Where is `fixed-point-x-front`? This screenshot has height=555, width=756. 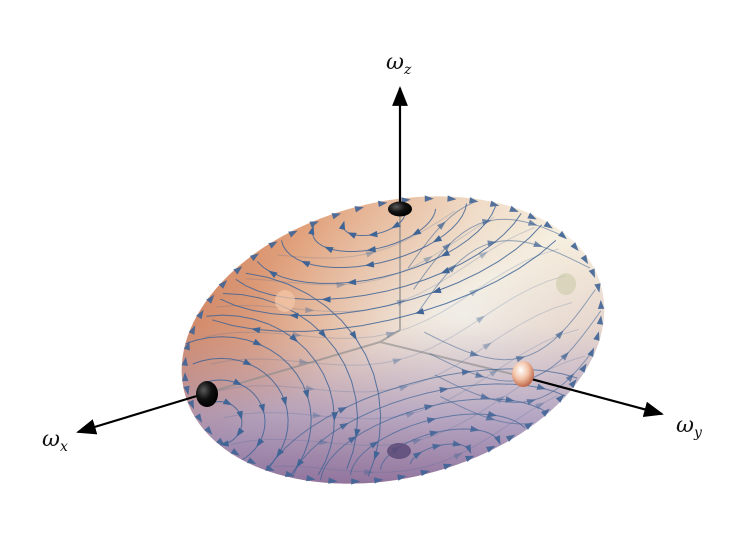 fixed-point-x-front is located at coordinates (207, 394).